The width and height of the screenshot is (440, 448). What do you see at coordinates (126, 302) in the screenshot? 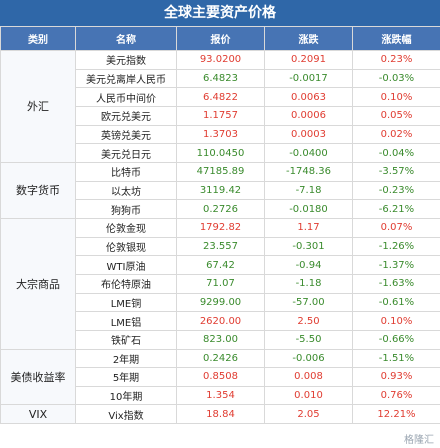
I see `name-cell: LME铜` at bounding box center [126, 302].